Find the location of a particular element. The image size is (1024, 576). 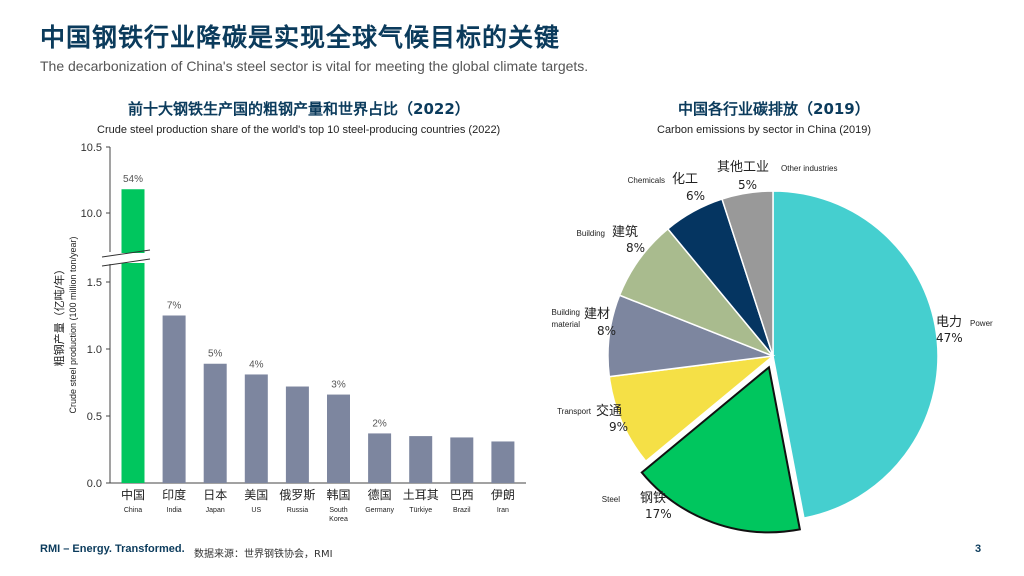

x-tick-label-en: South is located at coordinates (338, 510).